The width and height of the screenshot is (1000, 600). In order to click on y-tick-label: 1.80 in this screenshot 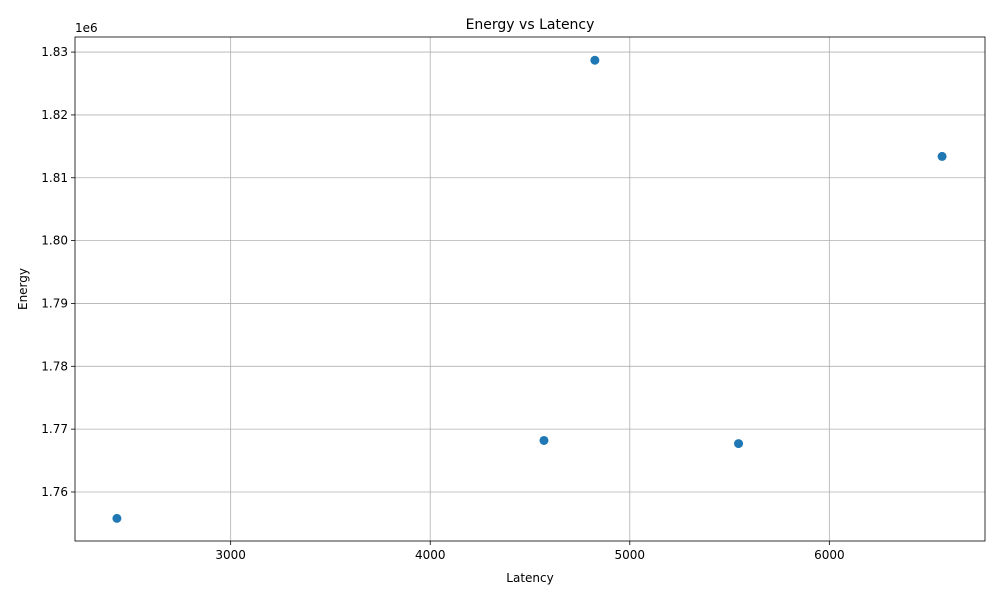, I will do `click(54, 241)`.